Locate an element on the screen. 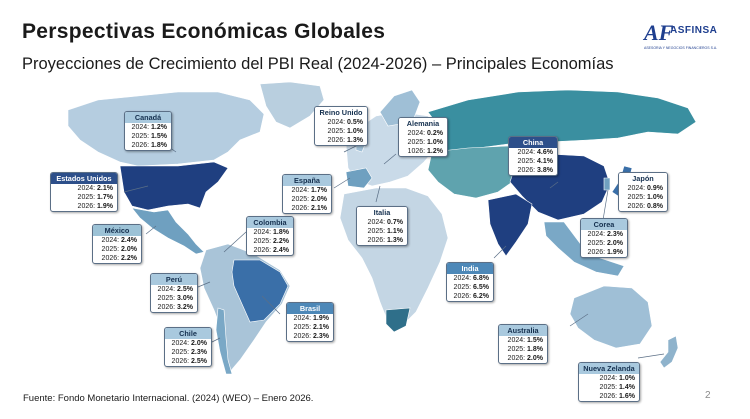 This screenshot has height=419, width=750. growth-row-2026: 2026: 6.2% is located at coordinates (470, 296).